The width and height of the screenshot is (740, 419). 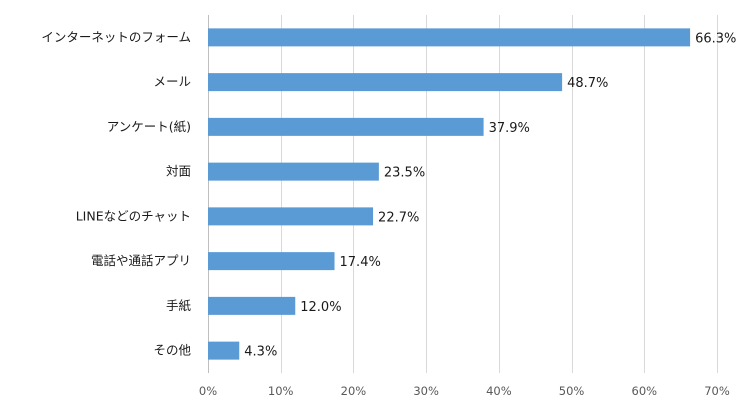 What do you see at coordinates (354, 391) in the screenshot?
I see `x-tick-label: 20%` at bounding box center [354, 391].